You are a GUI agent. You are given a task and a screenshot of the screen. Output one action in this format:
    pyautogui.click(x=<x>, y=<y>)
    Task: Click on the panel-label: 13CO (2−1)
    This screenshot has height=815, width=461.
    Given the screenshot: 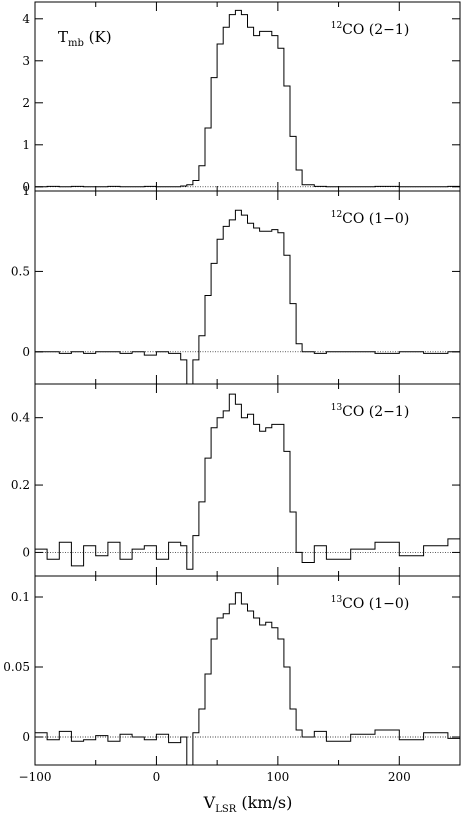 What is the action you would take?
    pyautogui.click(x=370, y=411)
    